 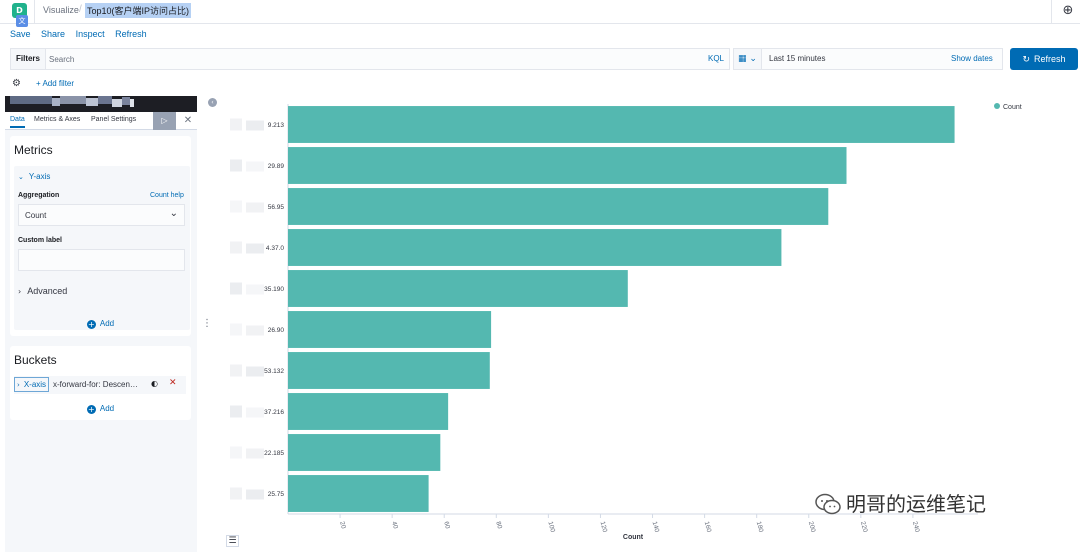 What do you see at coordinates (164, 121) in the screenshot?
I see `apply-changes-button: ▷` at bounding box center [164, 121].